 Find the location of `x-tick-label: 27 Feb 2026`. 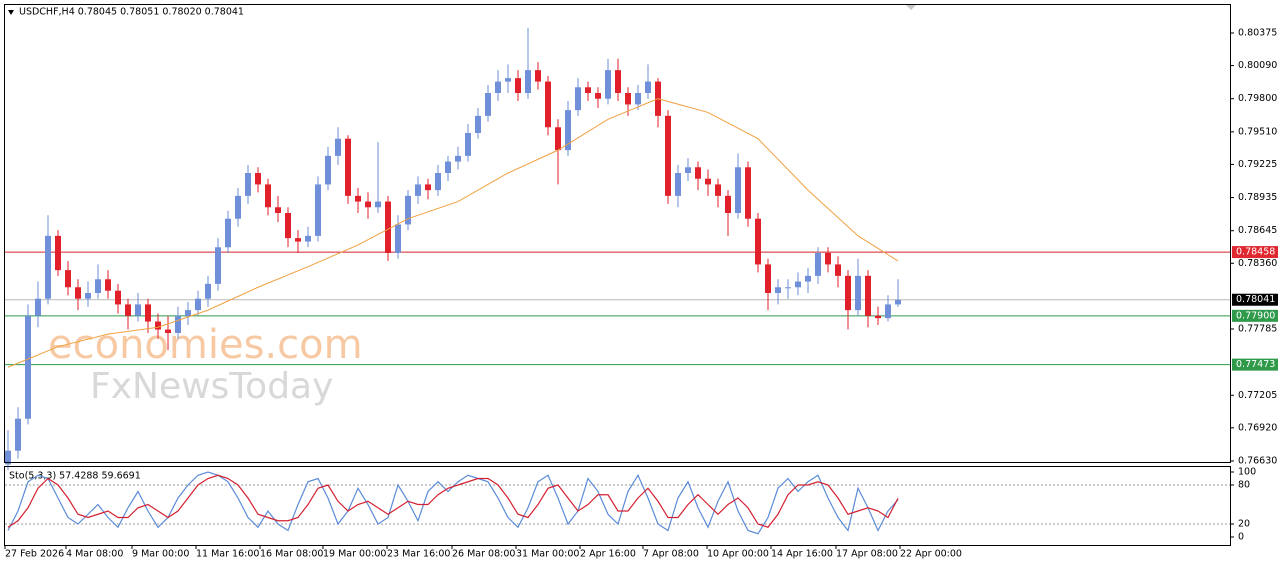

x-tick-label: 27 Feb 2026 is located at coordinates (34, 554).